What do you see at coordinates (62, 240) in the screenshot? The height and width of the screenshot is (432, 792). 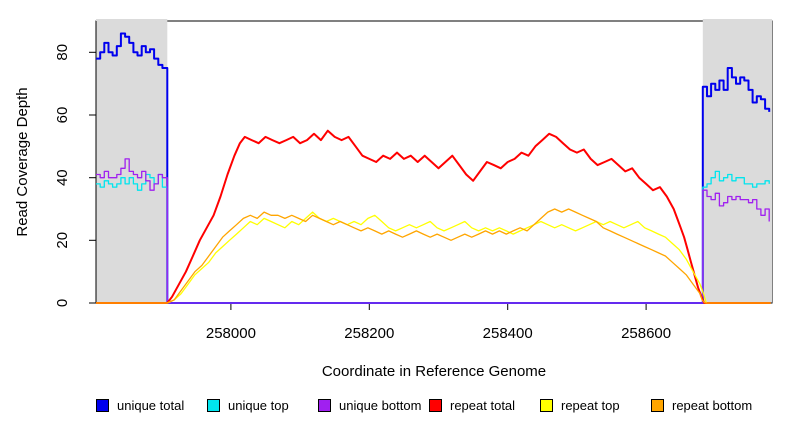 I see `y-tick-label: 20` at bounding box center [62, 240].